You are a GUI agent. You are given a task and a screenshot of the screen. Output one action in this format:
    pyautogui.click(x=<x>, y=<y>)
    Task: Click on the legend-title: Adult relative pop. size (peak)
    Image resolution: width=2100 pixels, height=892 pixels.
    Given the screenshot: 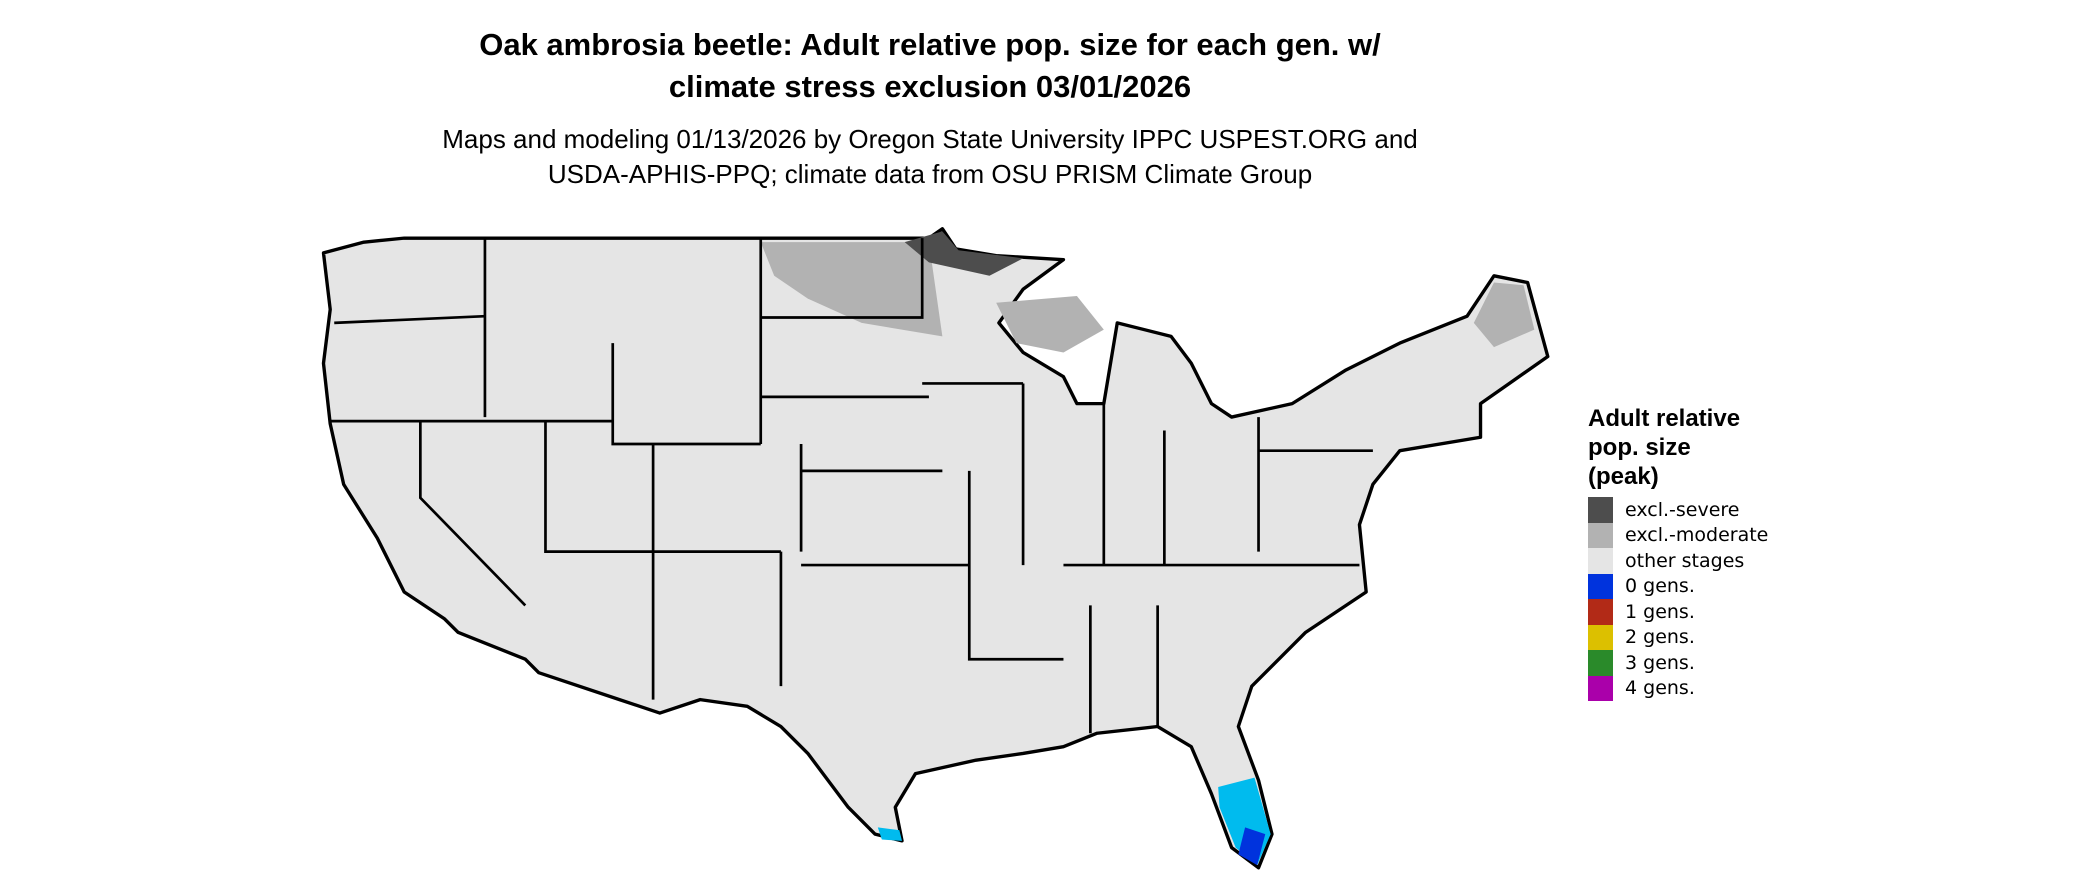 What is the action you would take?
    pyautogui.click(x=1678, y=447)
    